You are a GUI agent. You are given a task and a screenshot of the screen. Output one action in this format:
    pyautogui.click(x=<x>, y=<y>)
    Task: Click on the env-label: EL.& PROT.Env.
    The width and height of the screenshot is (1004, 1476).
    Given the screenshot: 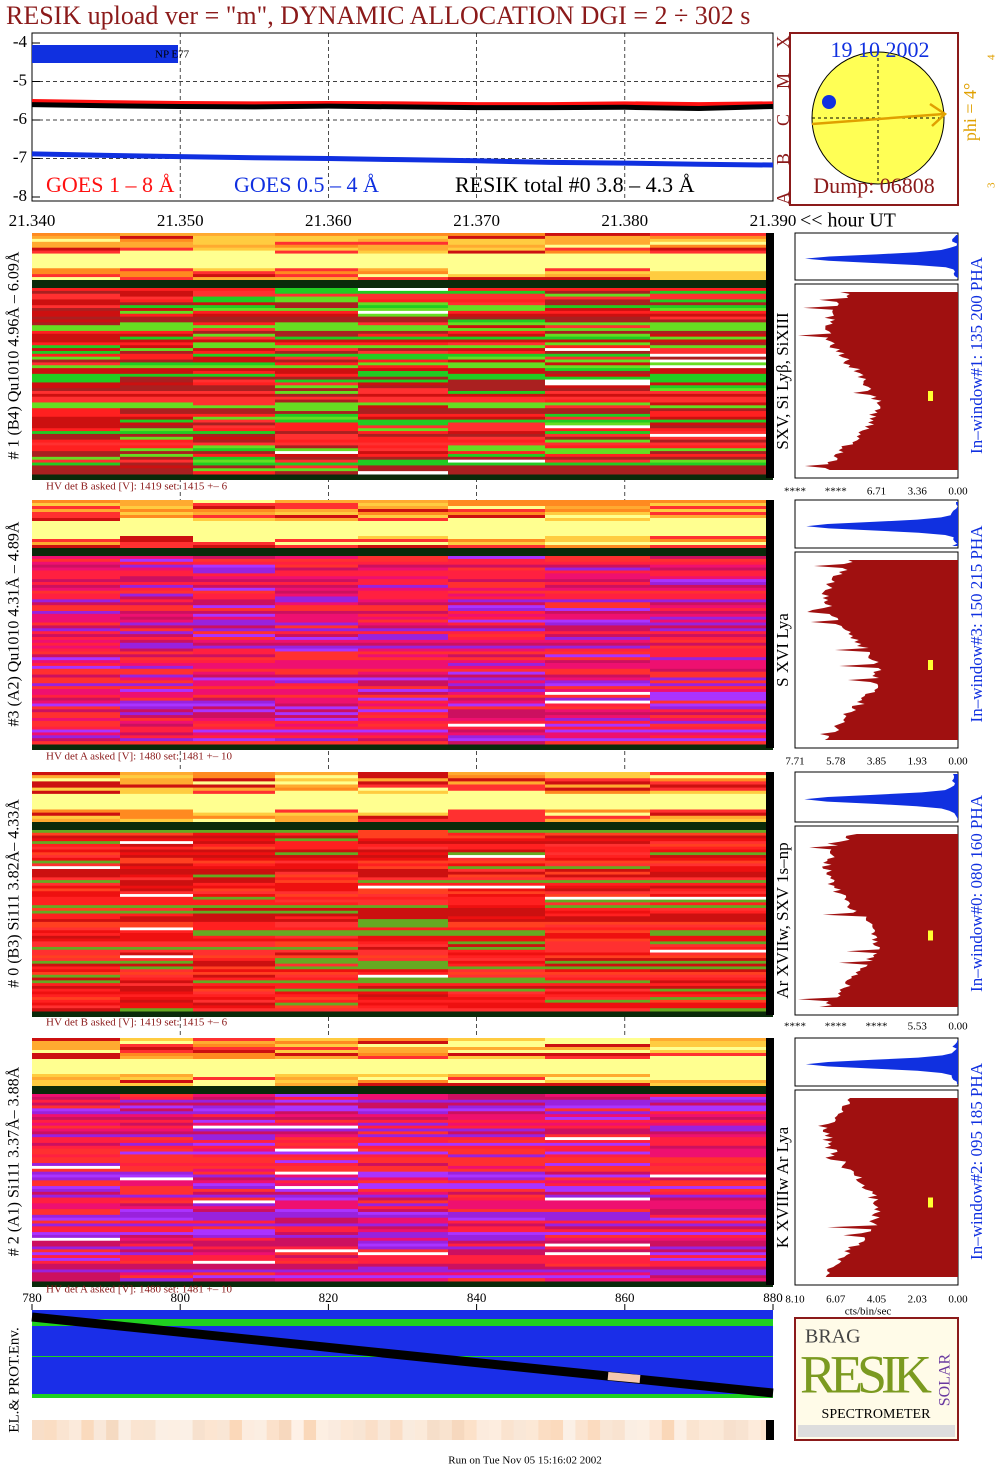 What is the action you would take?
    pyautogui.click(x=14, y=1379)
    